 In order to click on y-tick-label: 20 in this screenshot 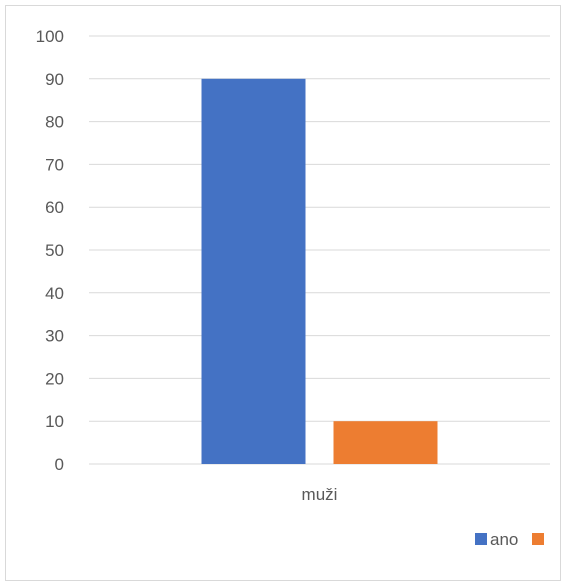, I will do `click(54, 378)`.